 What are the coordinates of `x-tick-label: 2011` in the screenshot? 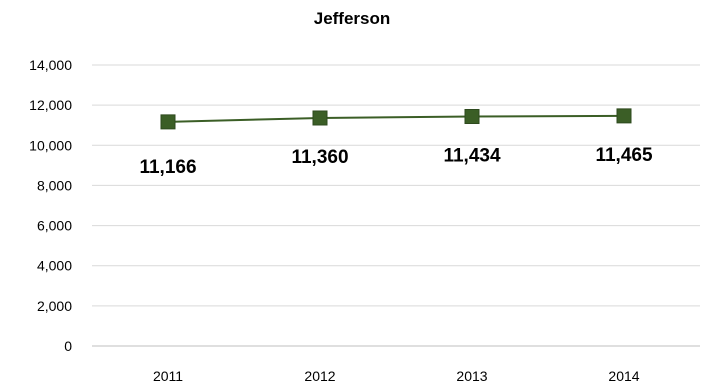 It's located at (168, 376).